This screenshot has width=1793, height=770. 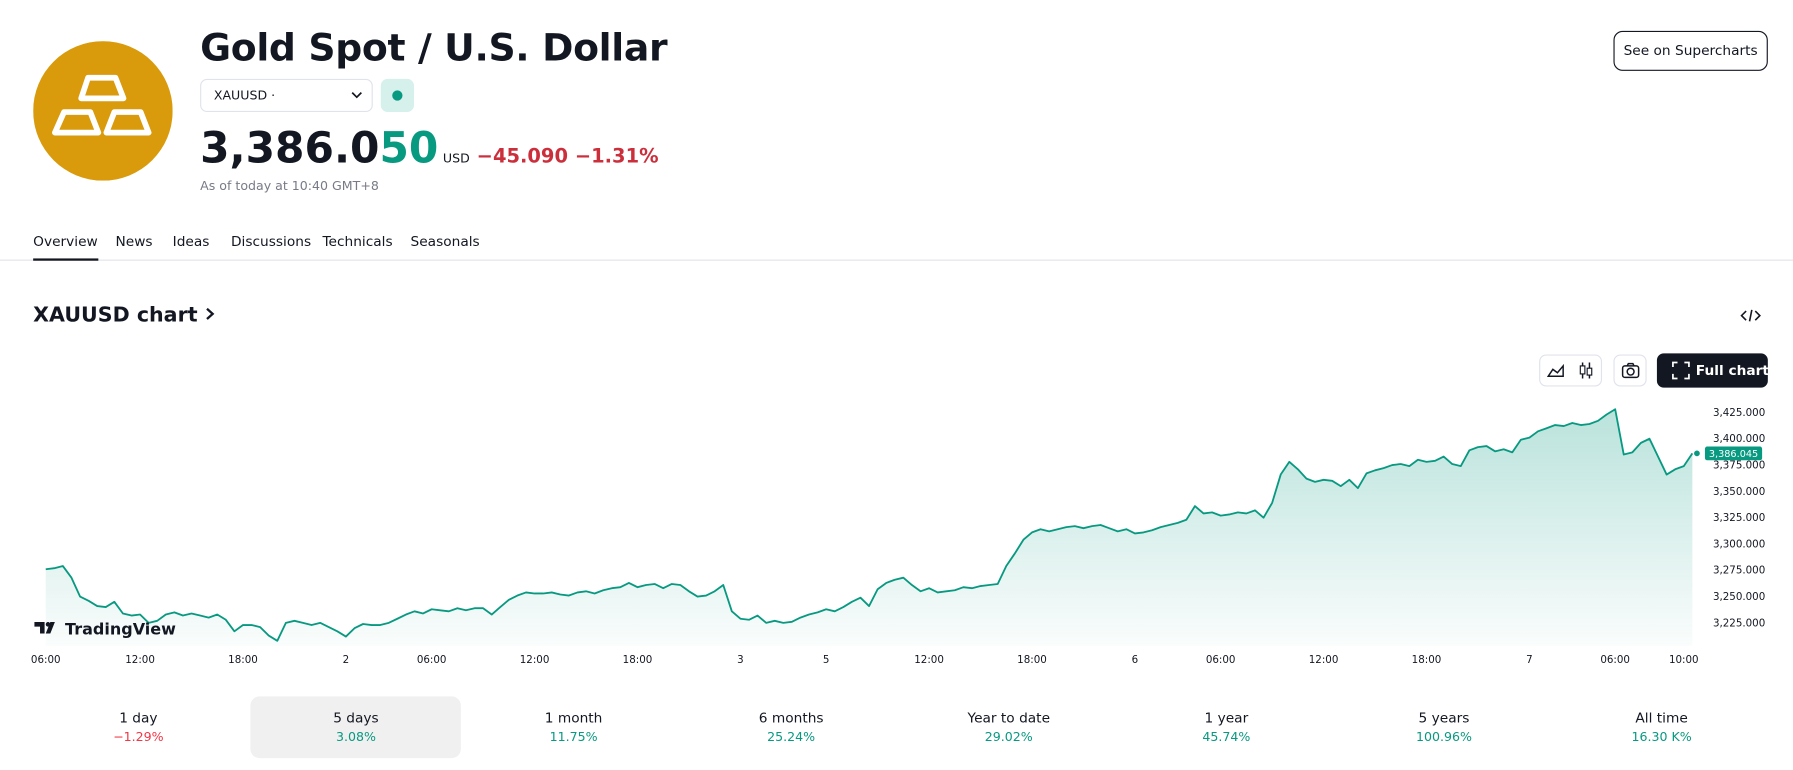 What do you see at coordinates (1586, 370) in the screenshot?
I see `candle-icon` at bounding box center [1586, 370].